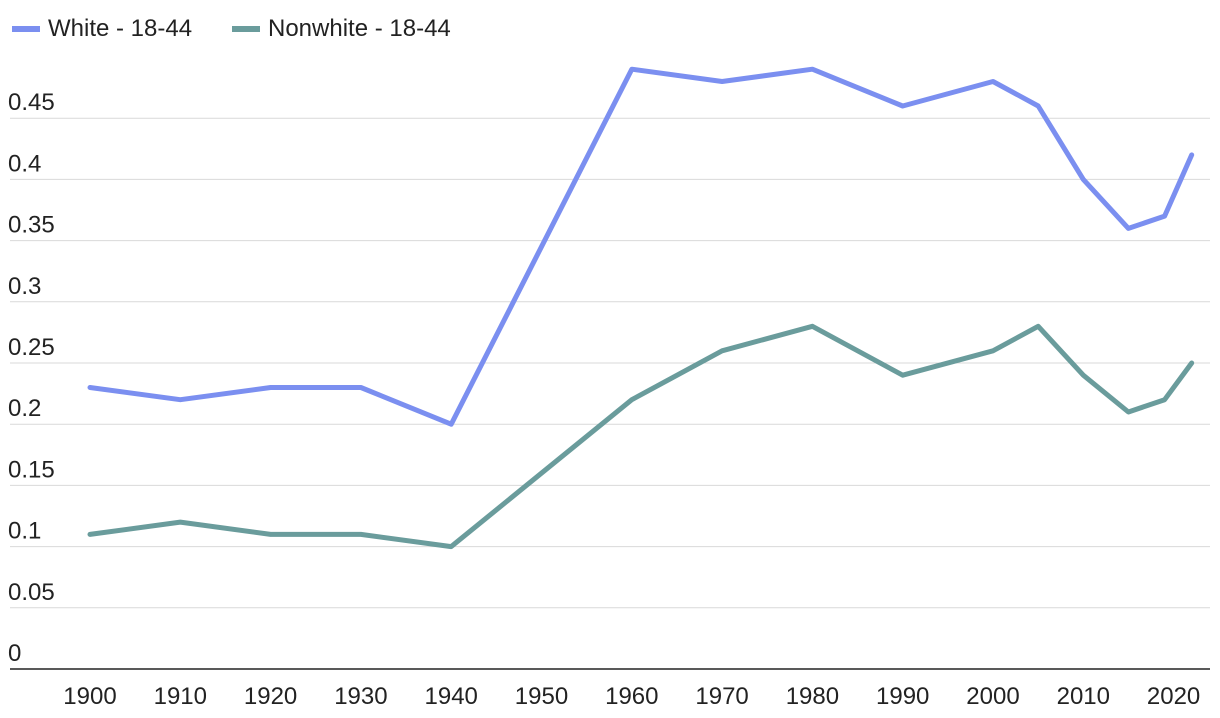  What do you see at coordinates (120, 28) in the screenshot?
I see `legend-label: White - 18-44` at bounding box center [120, 28].